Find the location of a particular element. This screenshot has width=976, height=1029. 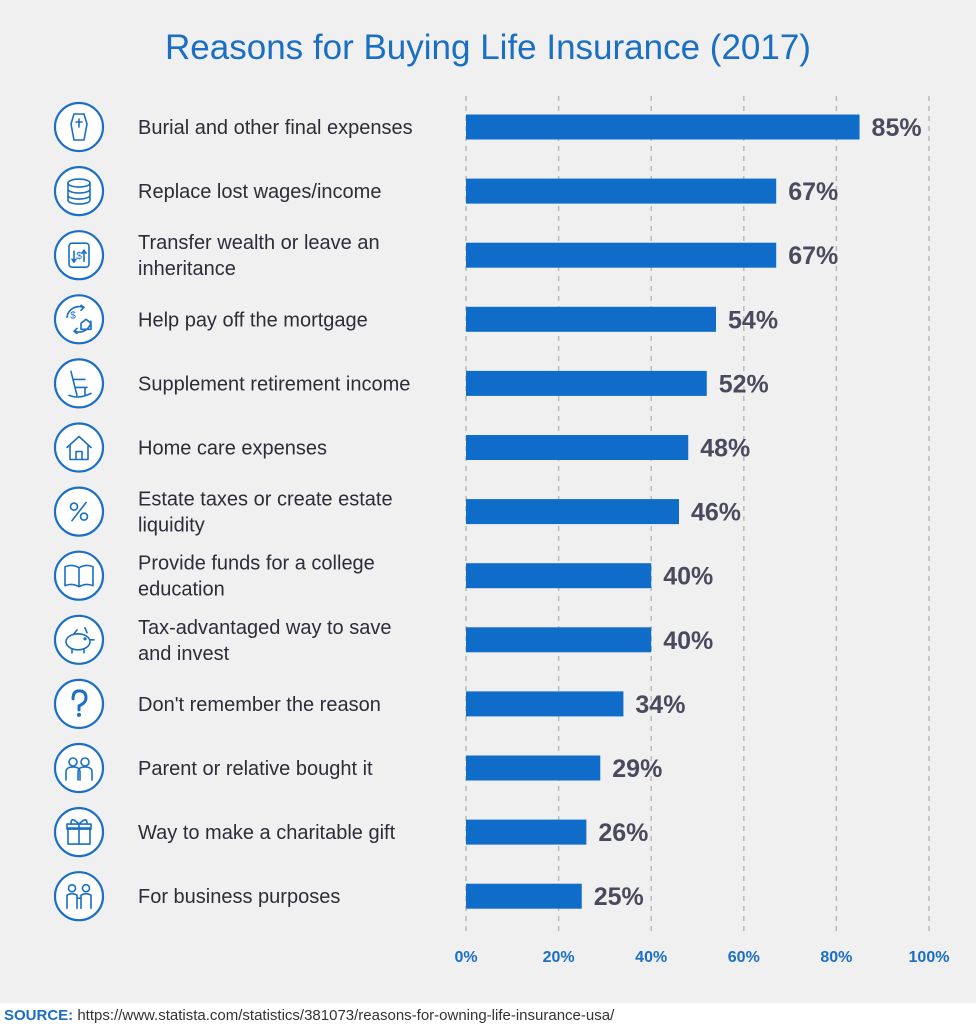

category-label: Way to make a charitable gift is located at coordinates (267, 833).